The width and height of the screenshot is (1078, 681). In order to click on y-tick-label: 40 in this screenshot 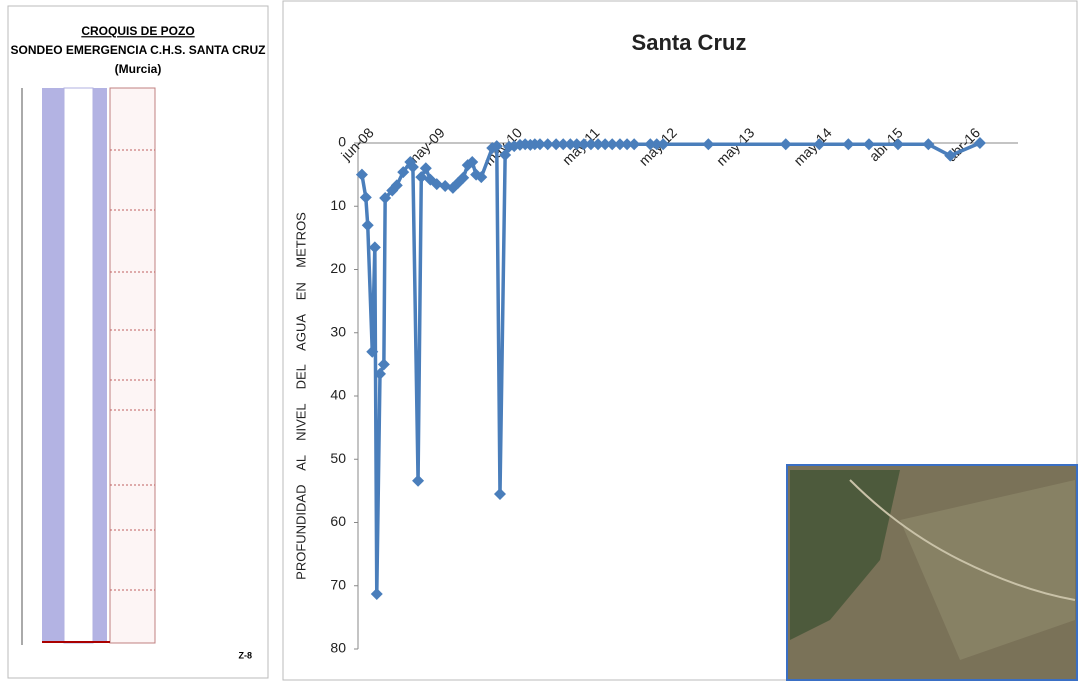, I will do `click(338, 395)`.